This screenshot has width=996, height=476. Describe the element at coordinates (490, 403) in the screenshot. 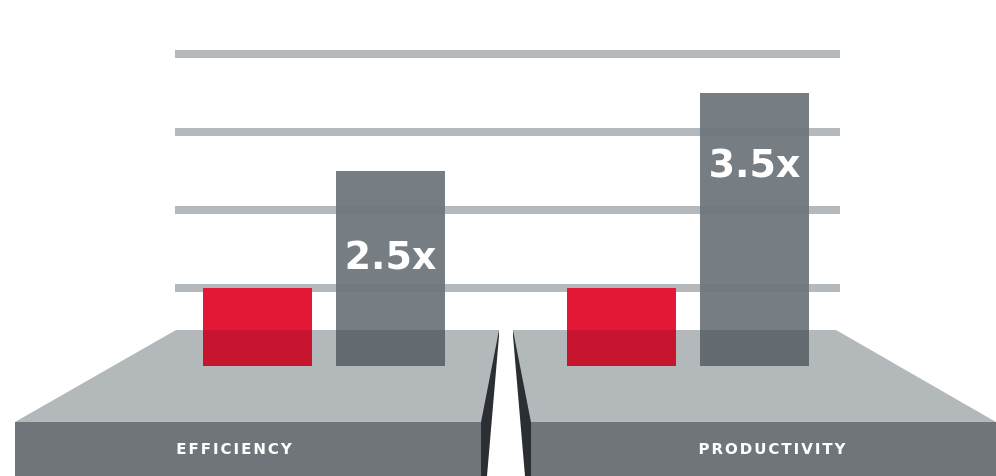

I see `platform-side-left` at that location.